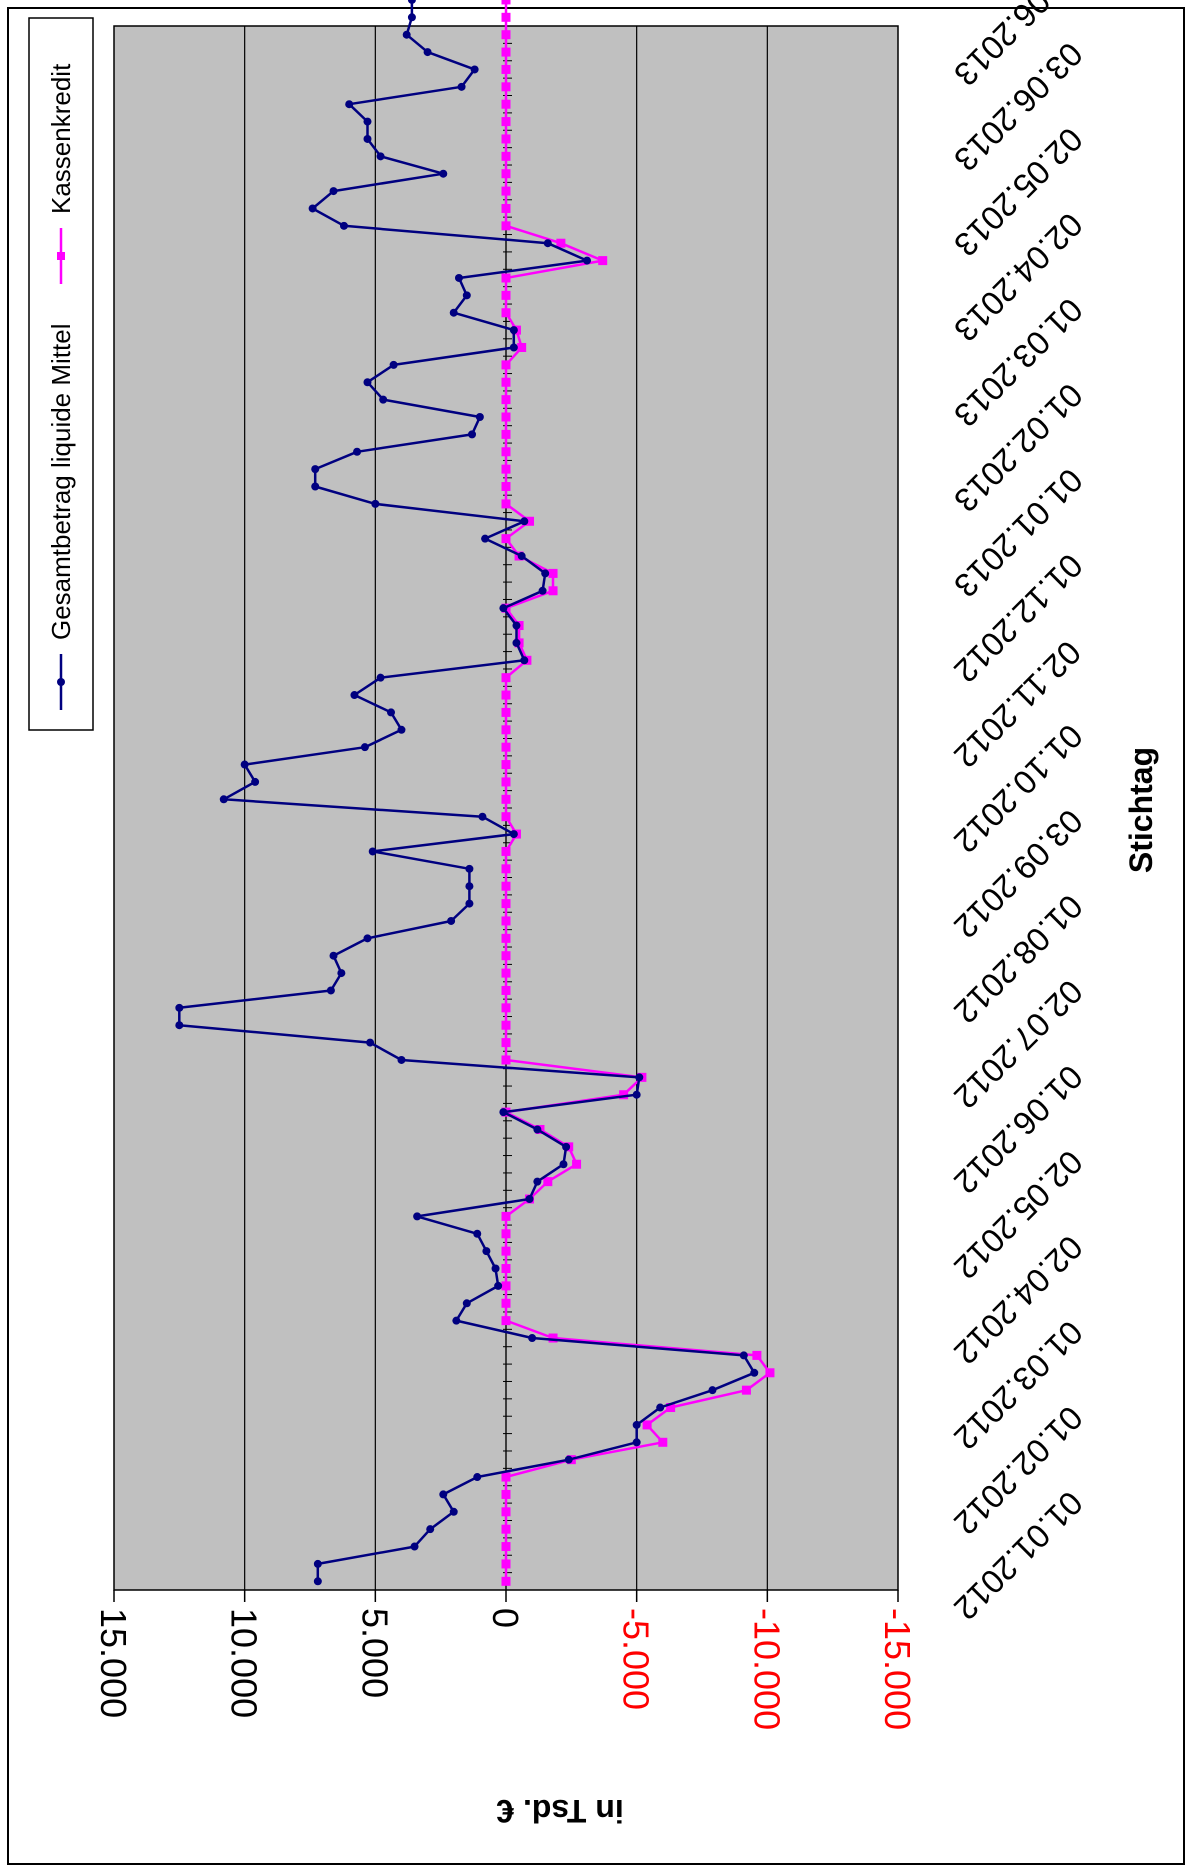 The width and height of the screenshot is (1192, 1872). I want to click on value-axis-label: -15.000, so click(897, 1669).